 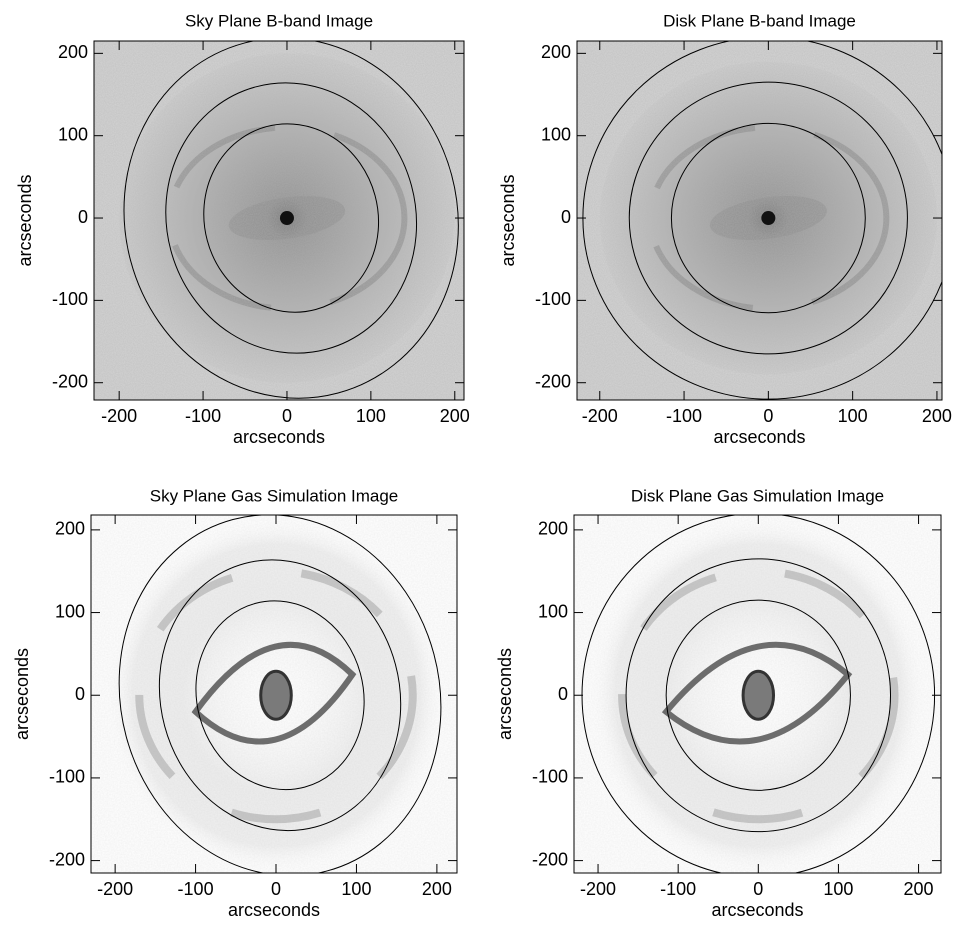 I want to click on chart-title: Disk Plane B-band Image, so click(x=759, y=20).